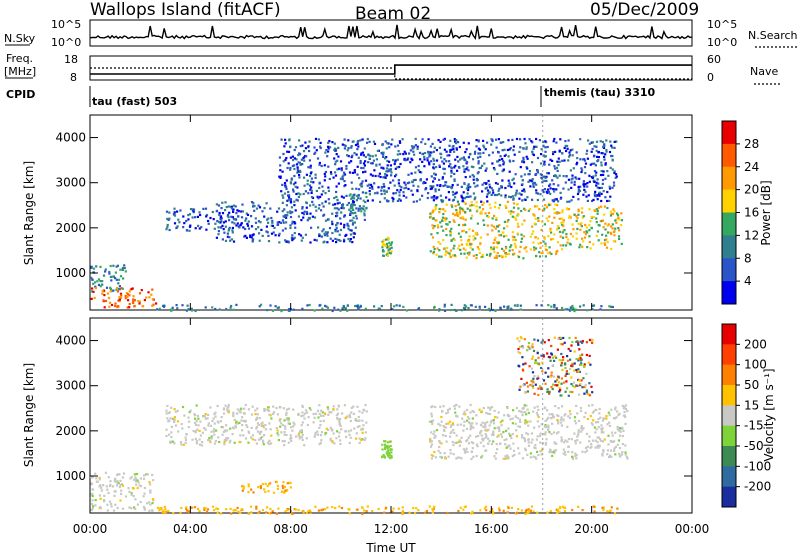 This screenshot has width=800, height=554. What do you see at coordinates (66, 42) in the screenshot?
I see `nsky-tick-bottom: 10^0` at bounding box center [66, 42].